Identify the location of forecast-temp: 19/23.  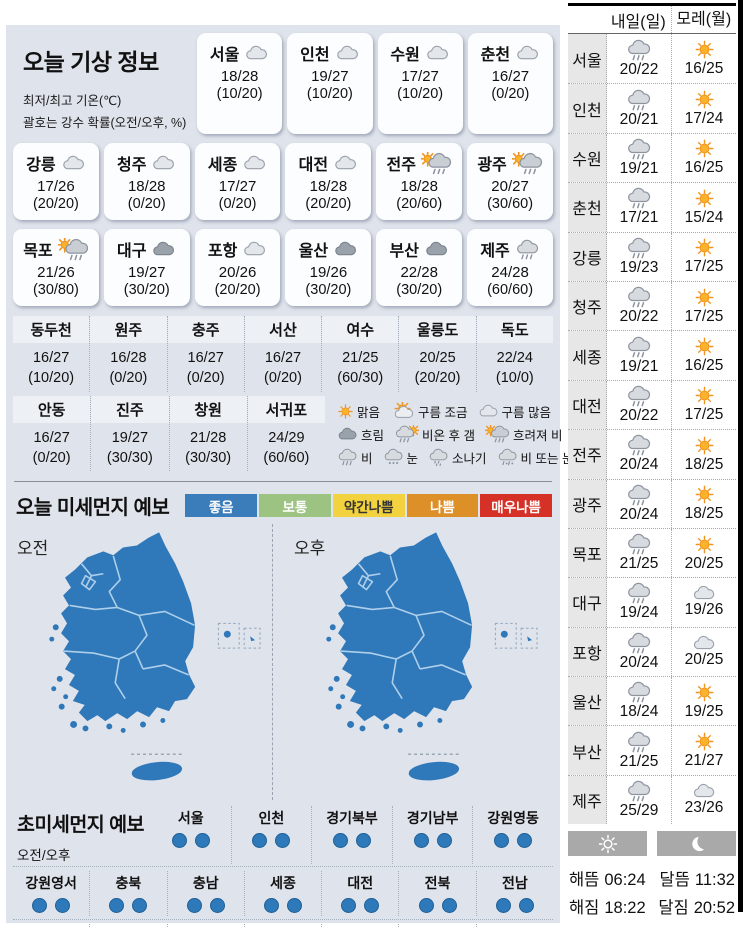
(639, 267).